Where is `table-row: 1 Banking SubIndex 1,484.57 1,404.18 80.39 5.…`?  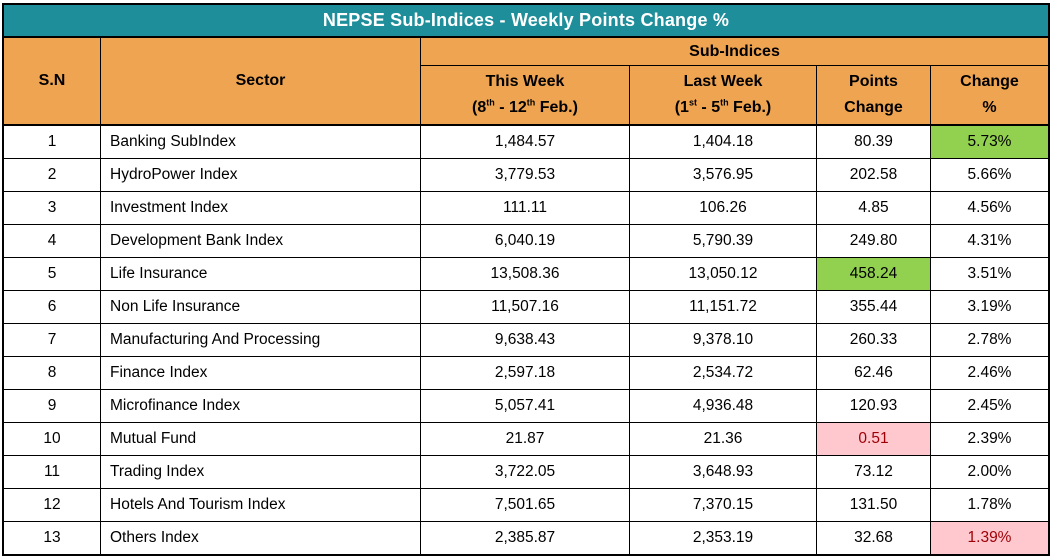
table-row: 1 Banking SubIndex 1,484.57 1,404.18 80.39 5.… is located at coordinates (526, 142).